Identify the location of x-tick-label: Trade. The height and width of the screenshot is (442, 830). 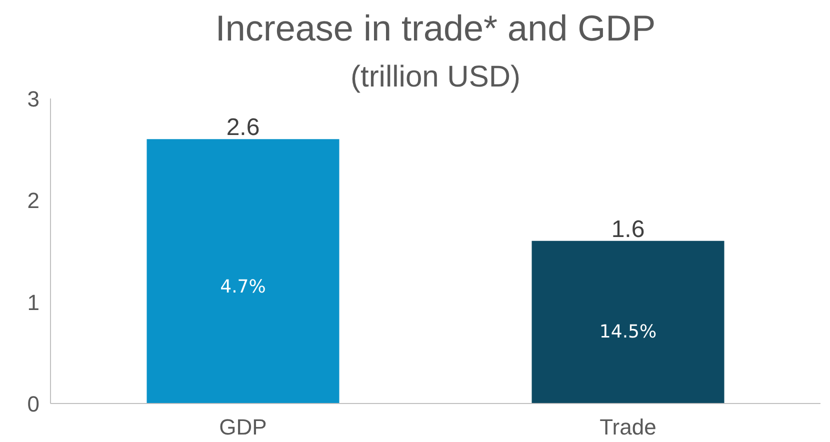
(628, 427).